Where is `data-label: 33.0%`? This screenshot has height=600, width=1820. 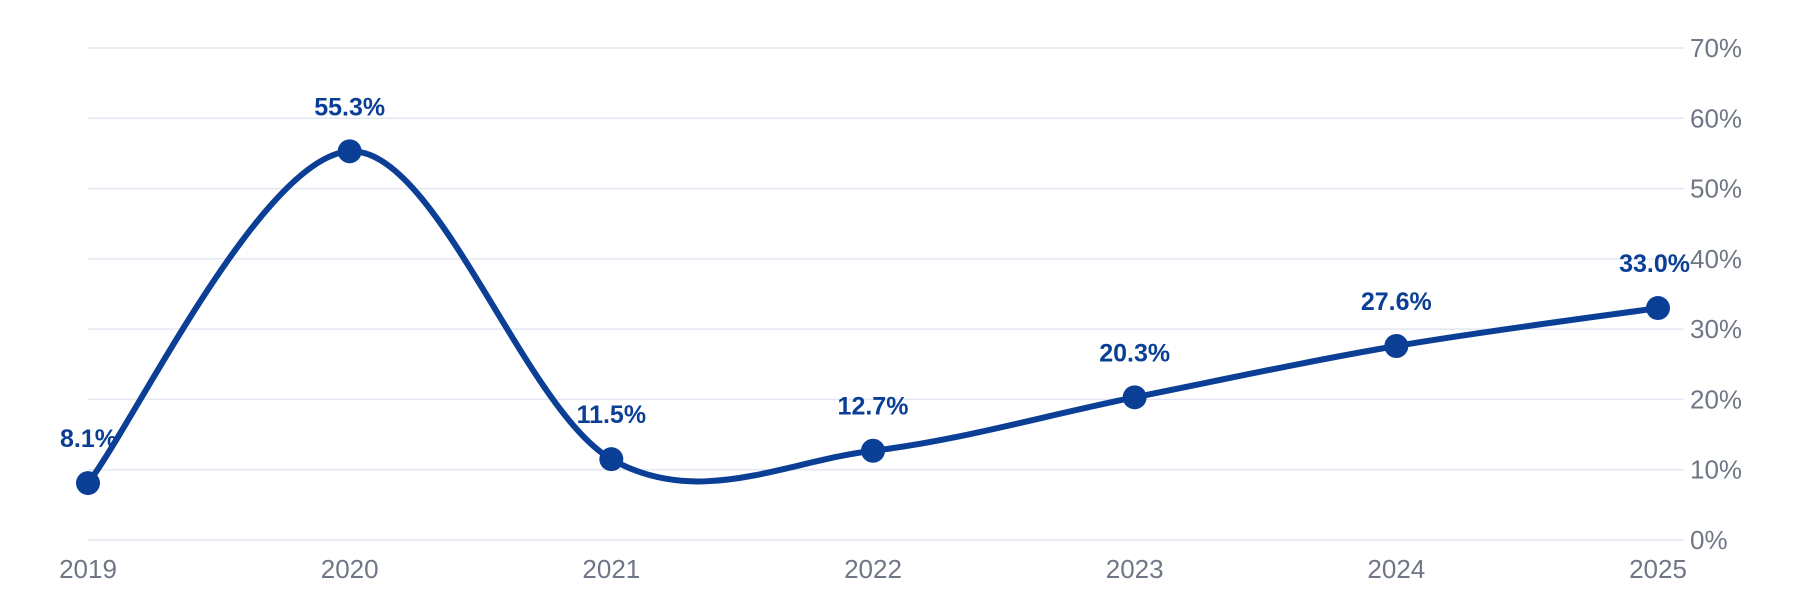 data-label: 33.0% is located at coordinates (1654, 264).